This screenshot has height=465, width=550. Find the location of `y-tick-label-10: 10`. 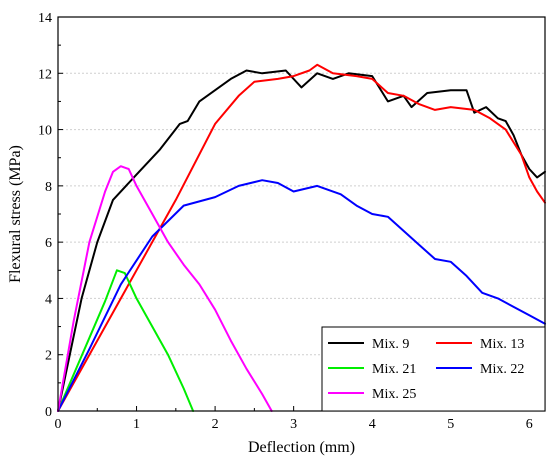

y-tick-label-10: 10 is located at coordinates (45, 131).